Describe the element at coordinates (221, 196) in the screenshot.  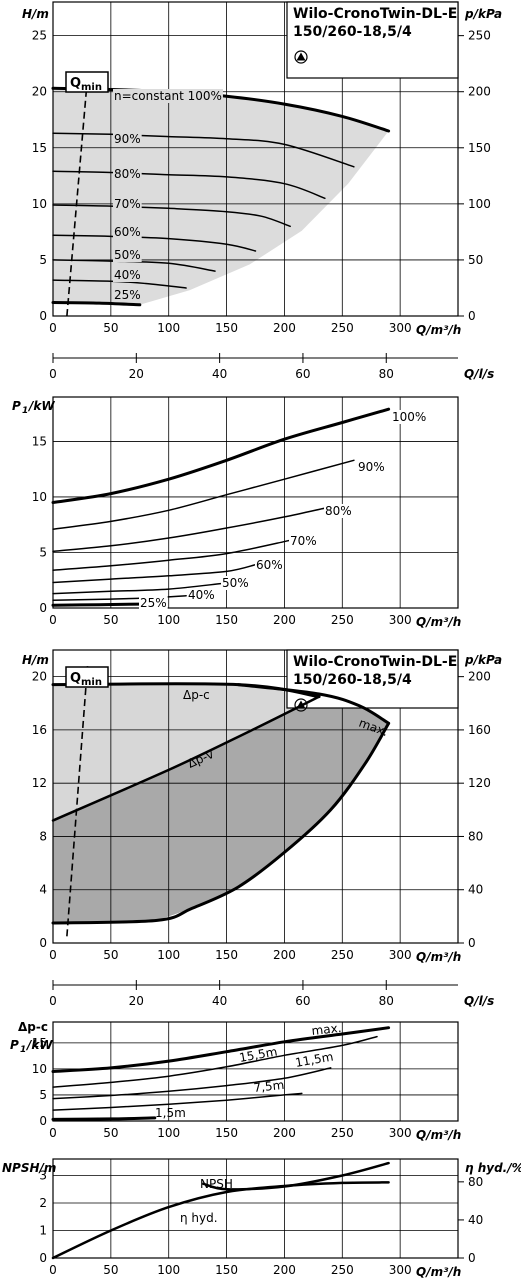
I see `operating-range-area` at that location.